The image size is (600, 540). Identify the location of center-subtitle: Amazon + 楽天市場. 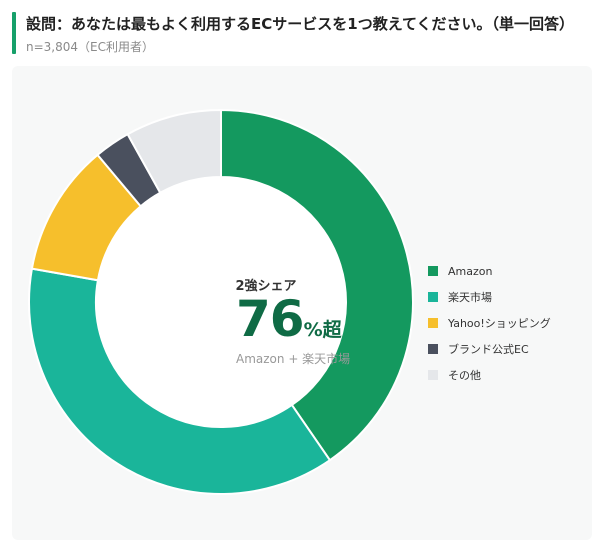
(293, 359).